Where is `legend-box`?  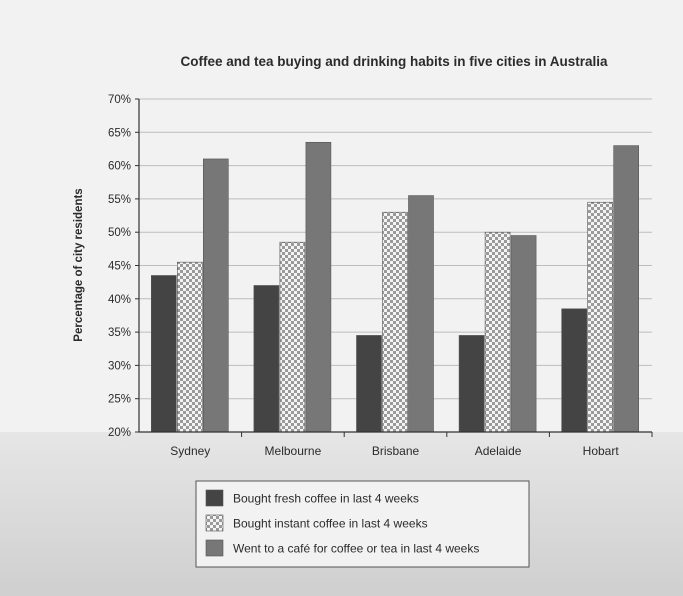
legend-box is located at coordinates (362, 524).